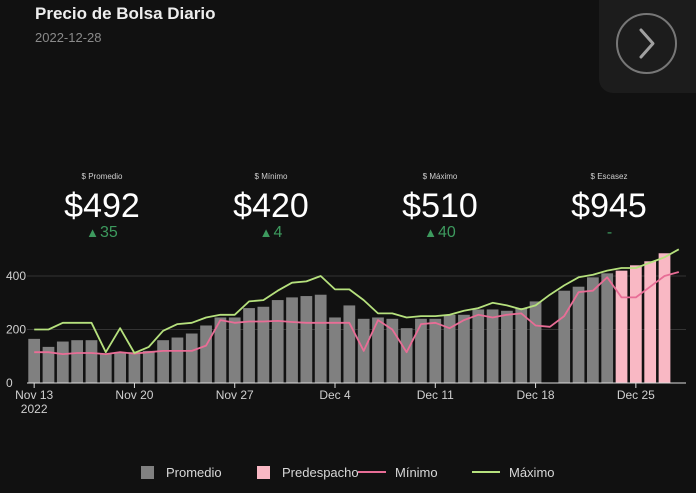  What do you see at coordinates (68, 37) in the screenshot?
I see `page-date: 2022-12-28` at bounding box center [68, 37].